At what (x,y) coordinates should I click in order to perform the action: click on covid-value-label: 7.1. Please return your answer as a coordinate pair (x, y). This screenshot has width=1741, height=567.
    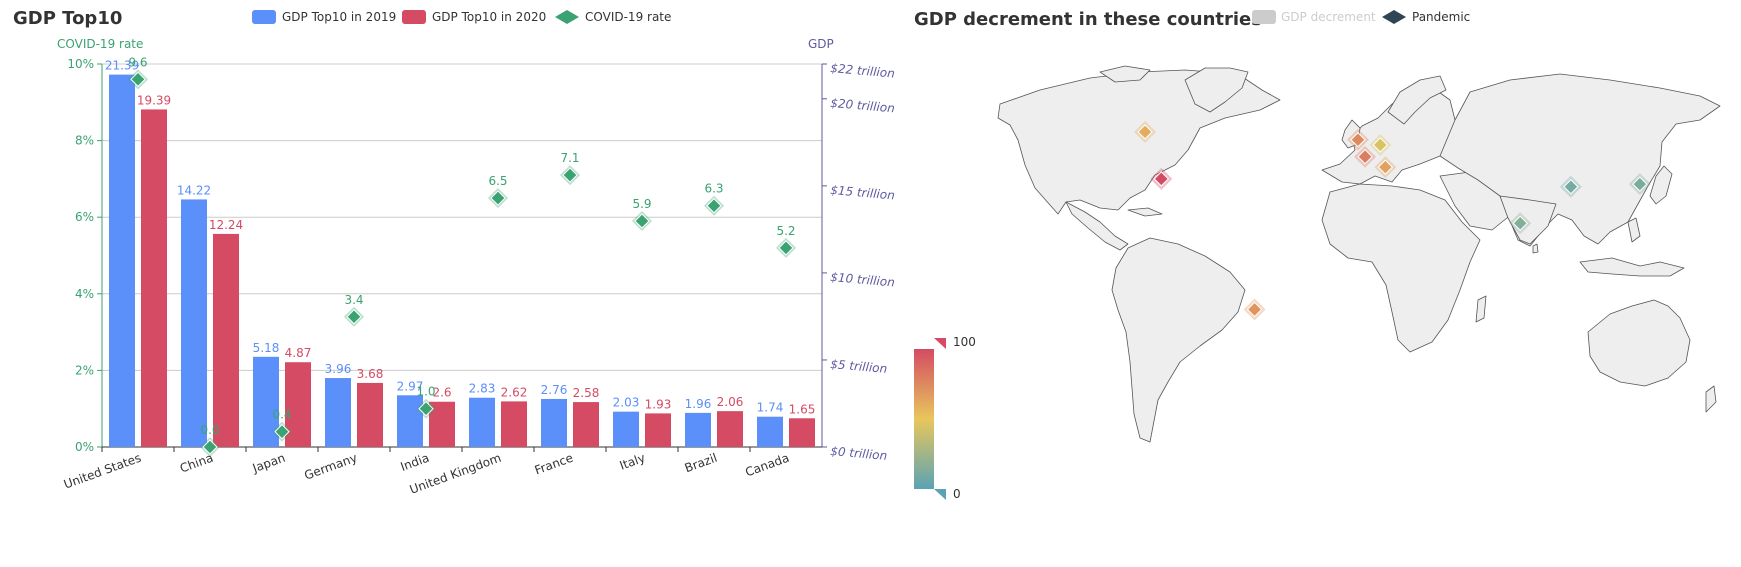
    Looking at the image, I should click on (569, 158).